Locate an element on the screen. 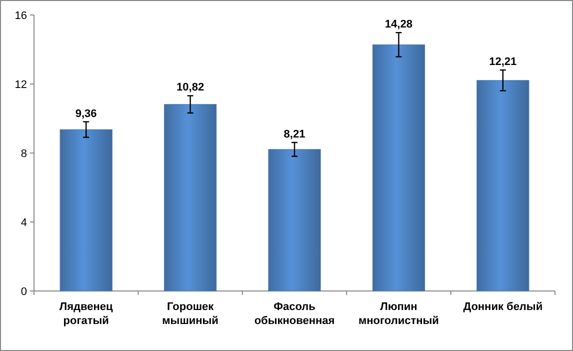 The height and width of the screenshot is (351, 573). x-tick-label: Люпин многолистный is located at coordinates (398, 314).